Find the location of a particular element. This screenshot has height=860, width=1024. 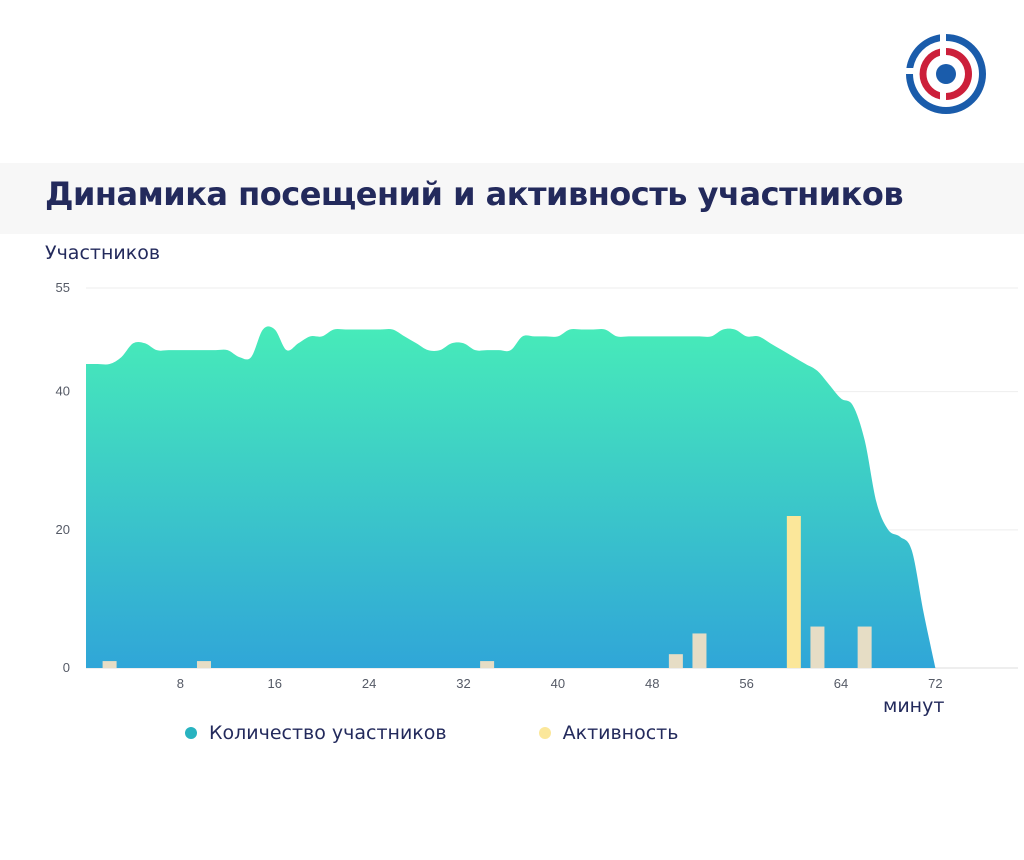

y-tick-label: 40 is located at coordinates (63, 391).